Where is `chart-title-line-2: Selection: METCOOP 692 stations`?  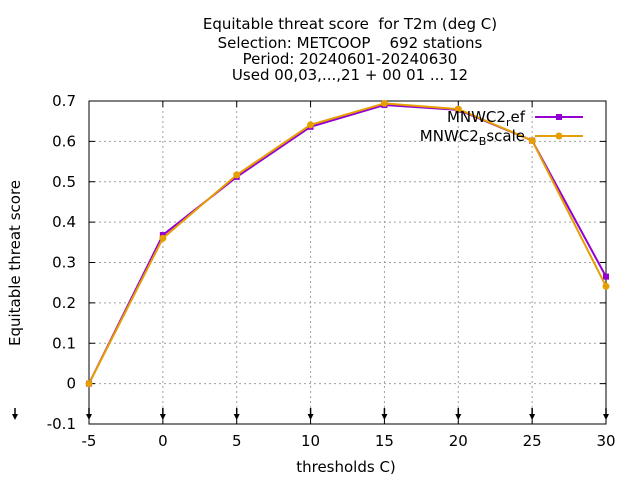 chart-title-line-2: Selection: METCOOP 692 stations is located at coordinates (350, 43).